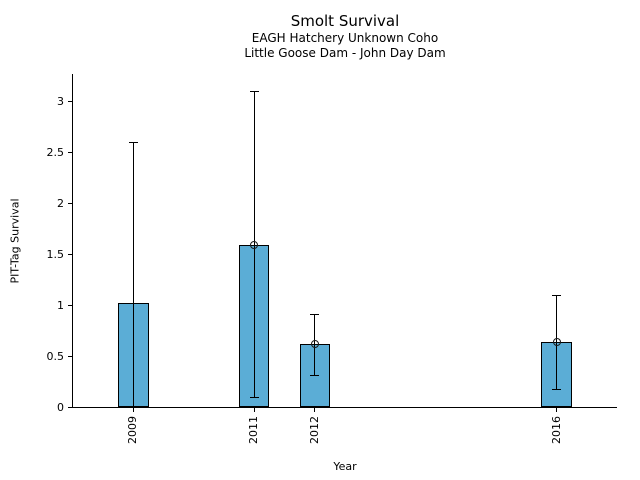  What do you see at coordinates (556, 430) in the screenshot?
I see `x-tick-label: 2016` at bounding box center [556, 430].